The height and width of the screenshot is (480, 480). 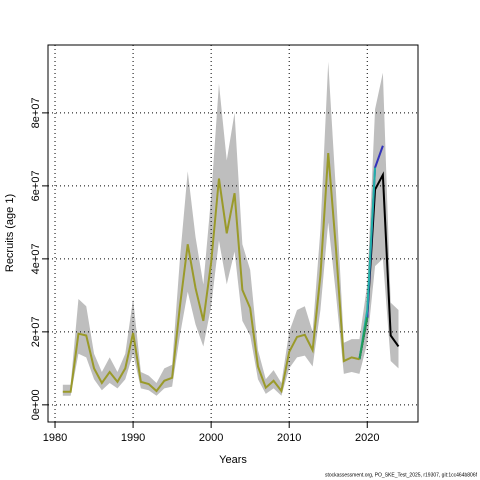 I want to click on y-tick-label: 6e+07, so click(x=36, y=185).